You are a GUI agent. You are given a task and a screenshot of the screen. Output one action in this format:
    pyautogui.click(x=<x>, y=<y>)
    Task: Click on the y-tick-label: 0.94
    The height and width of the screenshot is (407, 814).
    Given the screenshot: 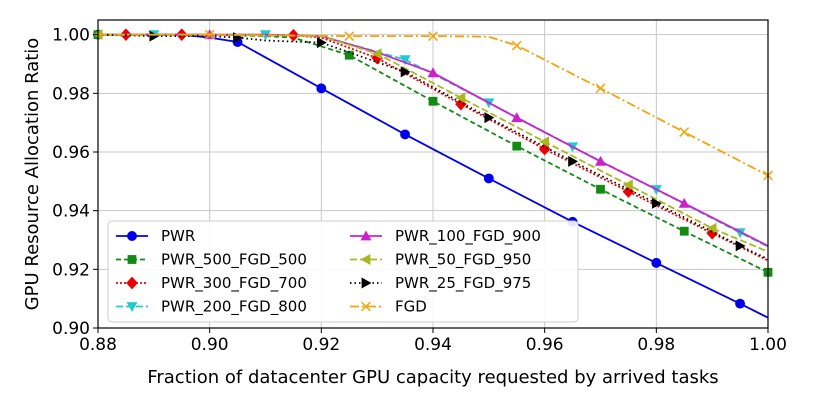 What is the action you would take?
    pyautogui.click(x=71, y=212)
    